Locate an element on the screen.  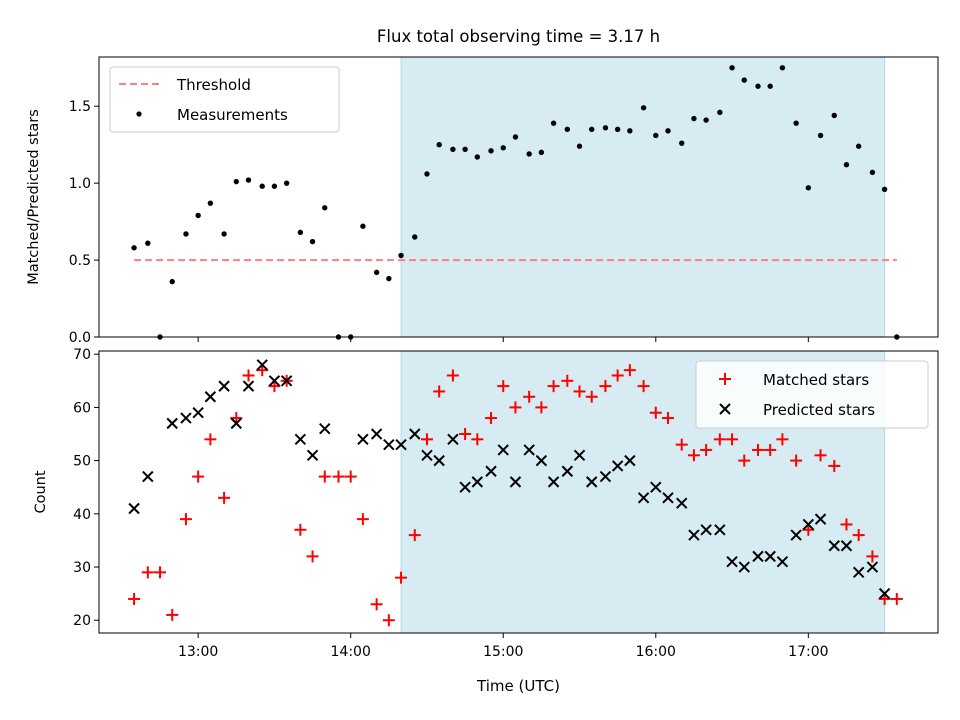
x-tick-label: 13:00 is located at coordinates (198, 652).